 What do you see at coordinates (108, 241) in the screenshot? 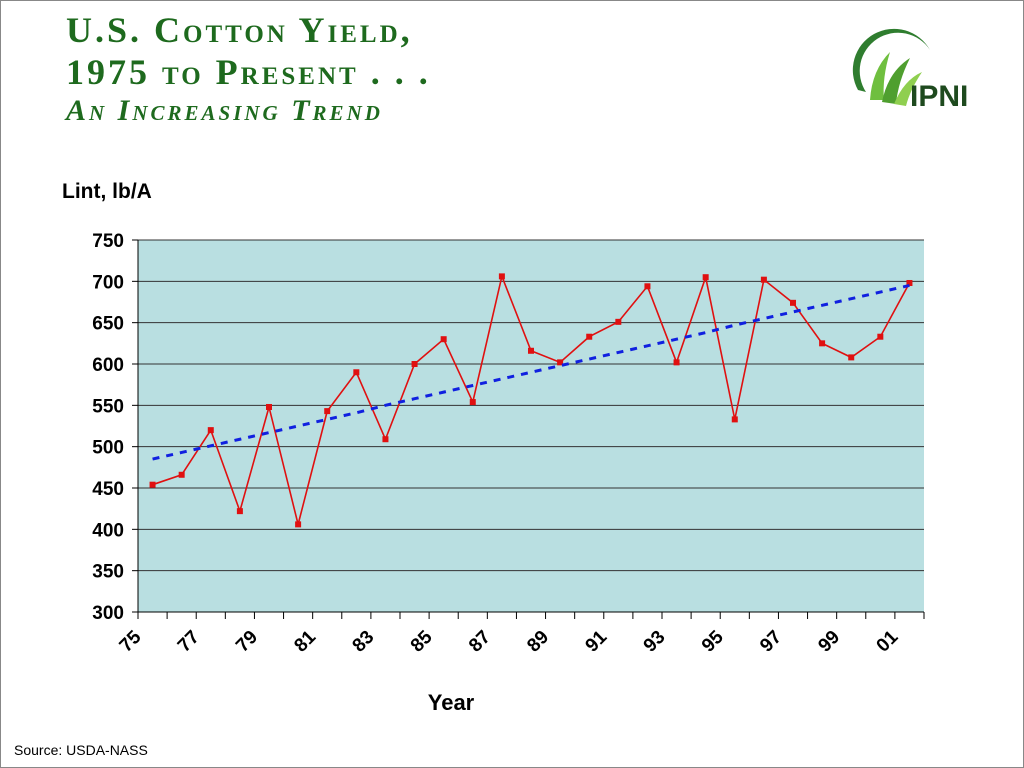
I see `y-tick-label: 750` at bounding box center [108, 241].